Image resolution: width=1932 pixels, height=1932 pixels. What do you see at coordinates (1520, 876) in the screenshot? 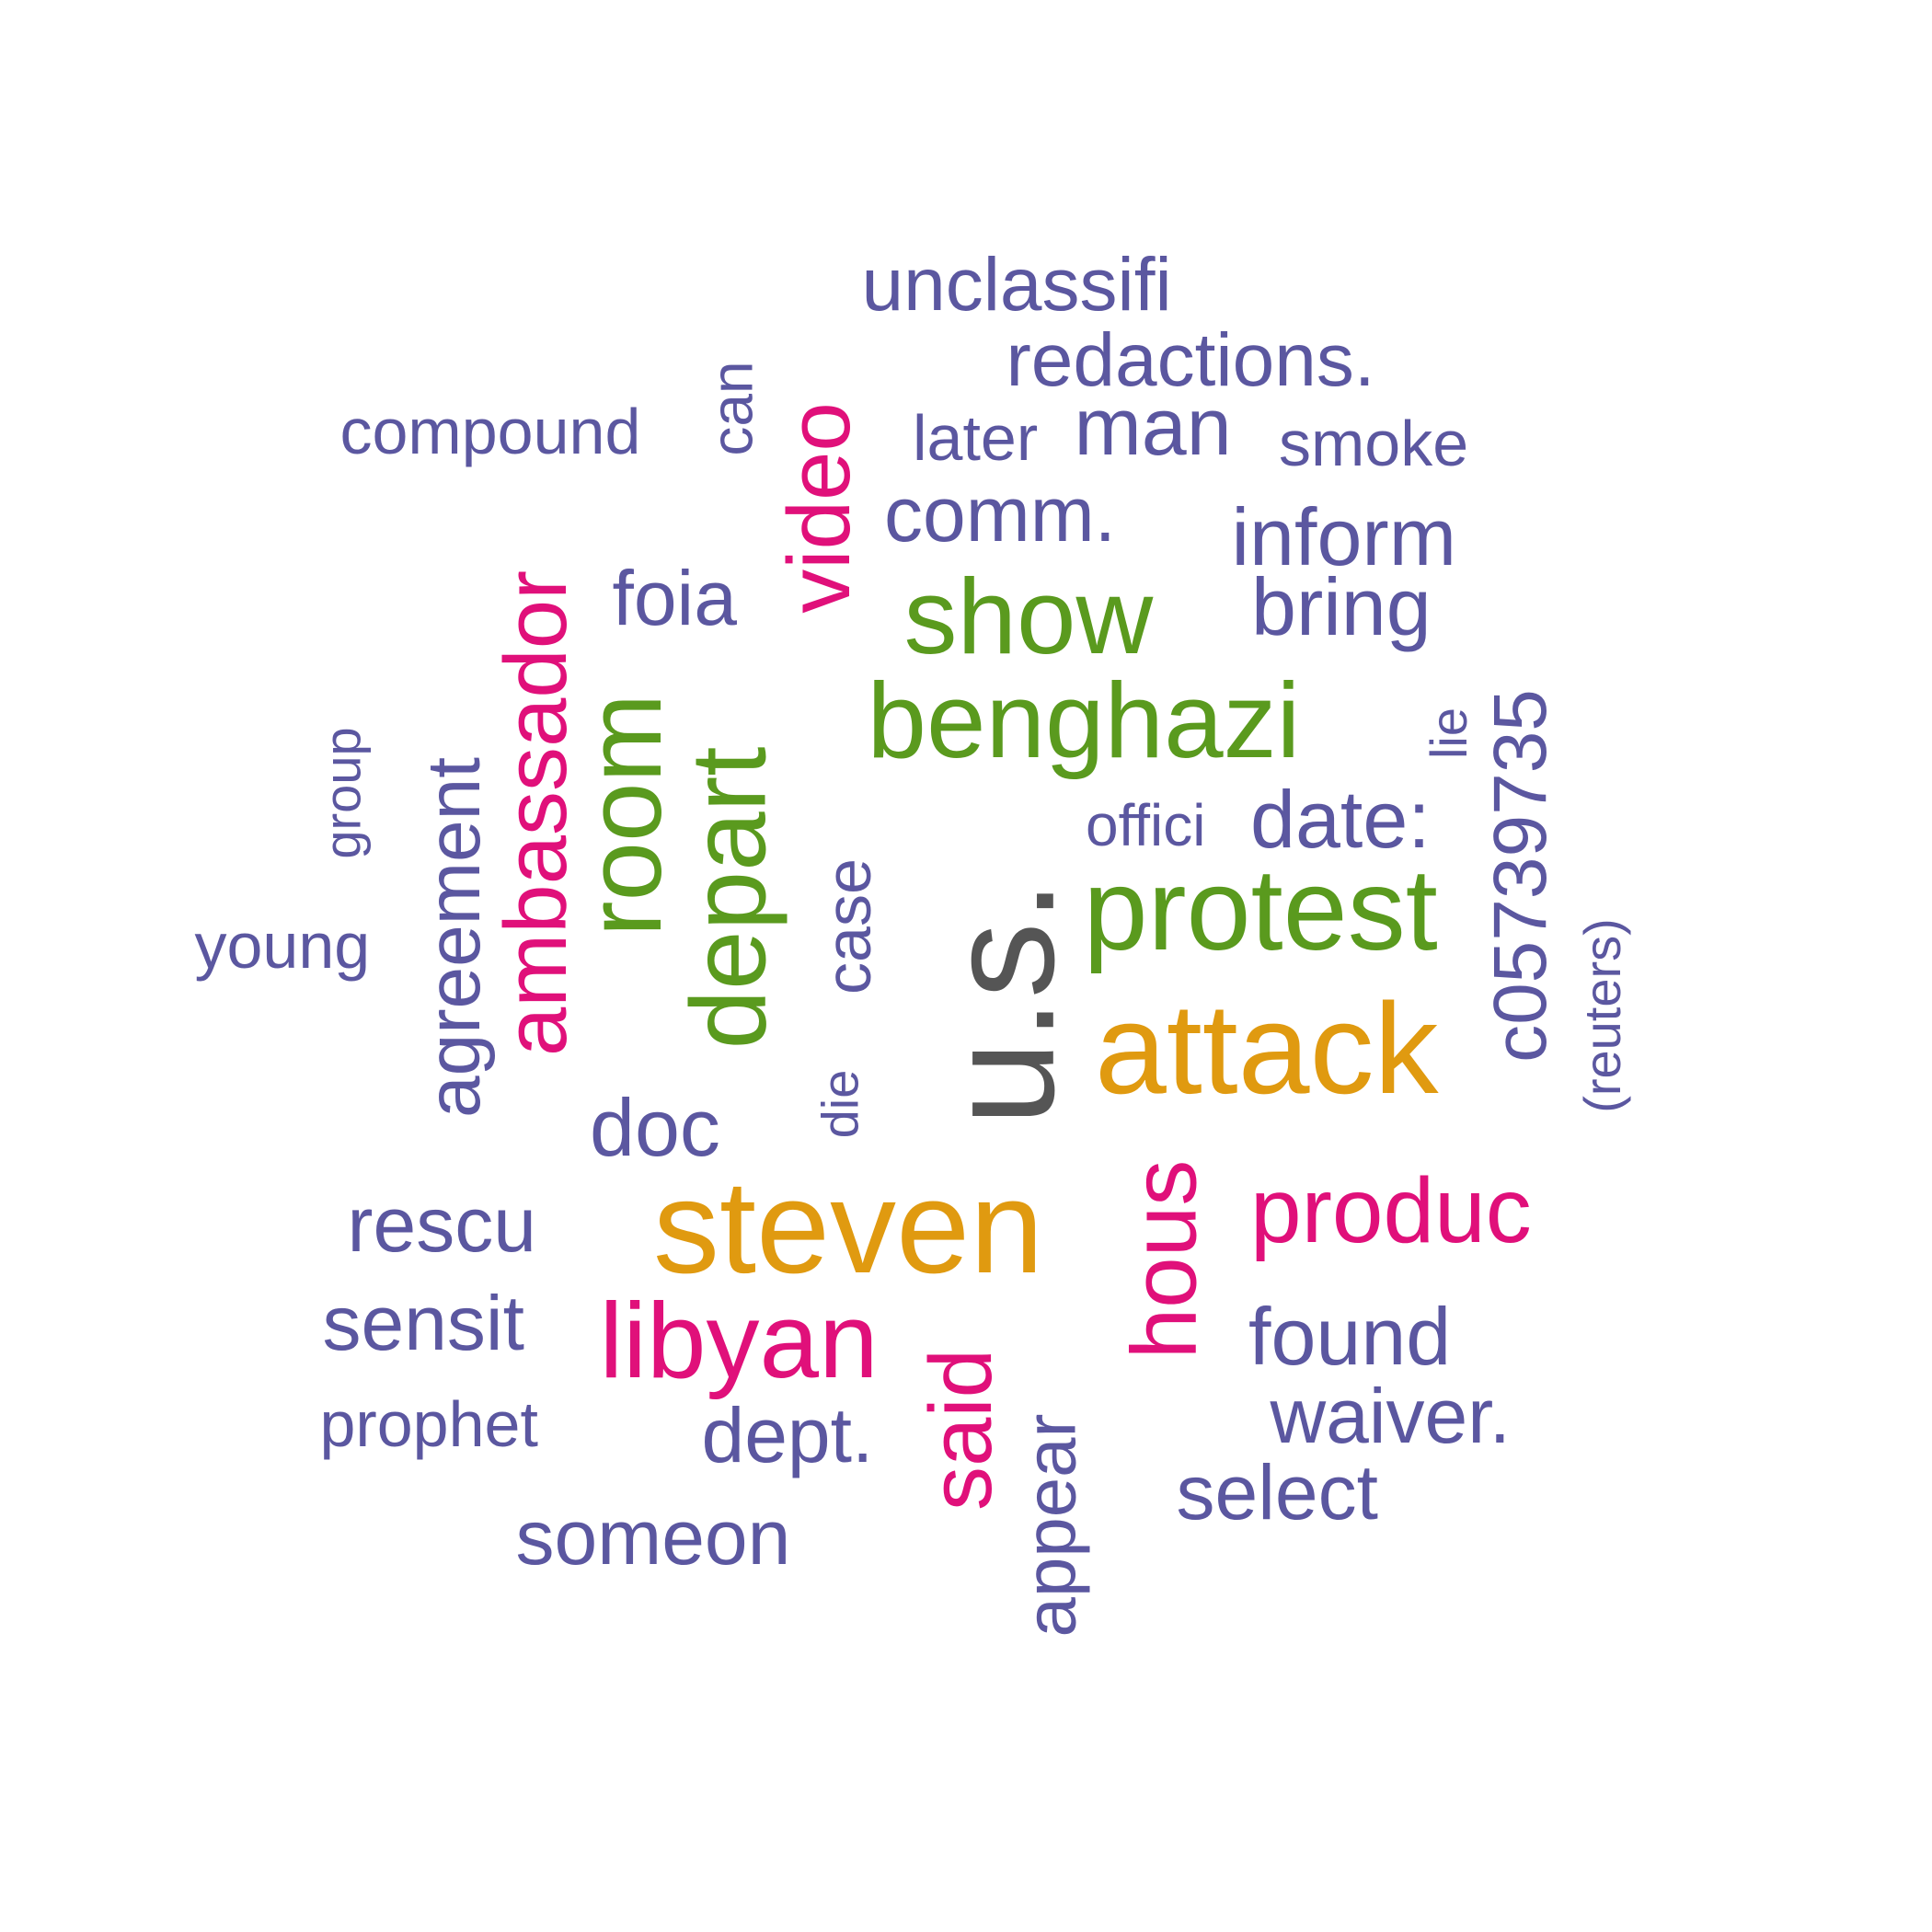
I see `word-c05739735: c05739735` at bounding box center [1520, 876].